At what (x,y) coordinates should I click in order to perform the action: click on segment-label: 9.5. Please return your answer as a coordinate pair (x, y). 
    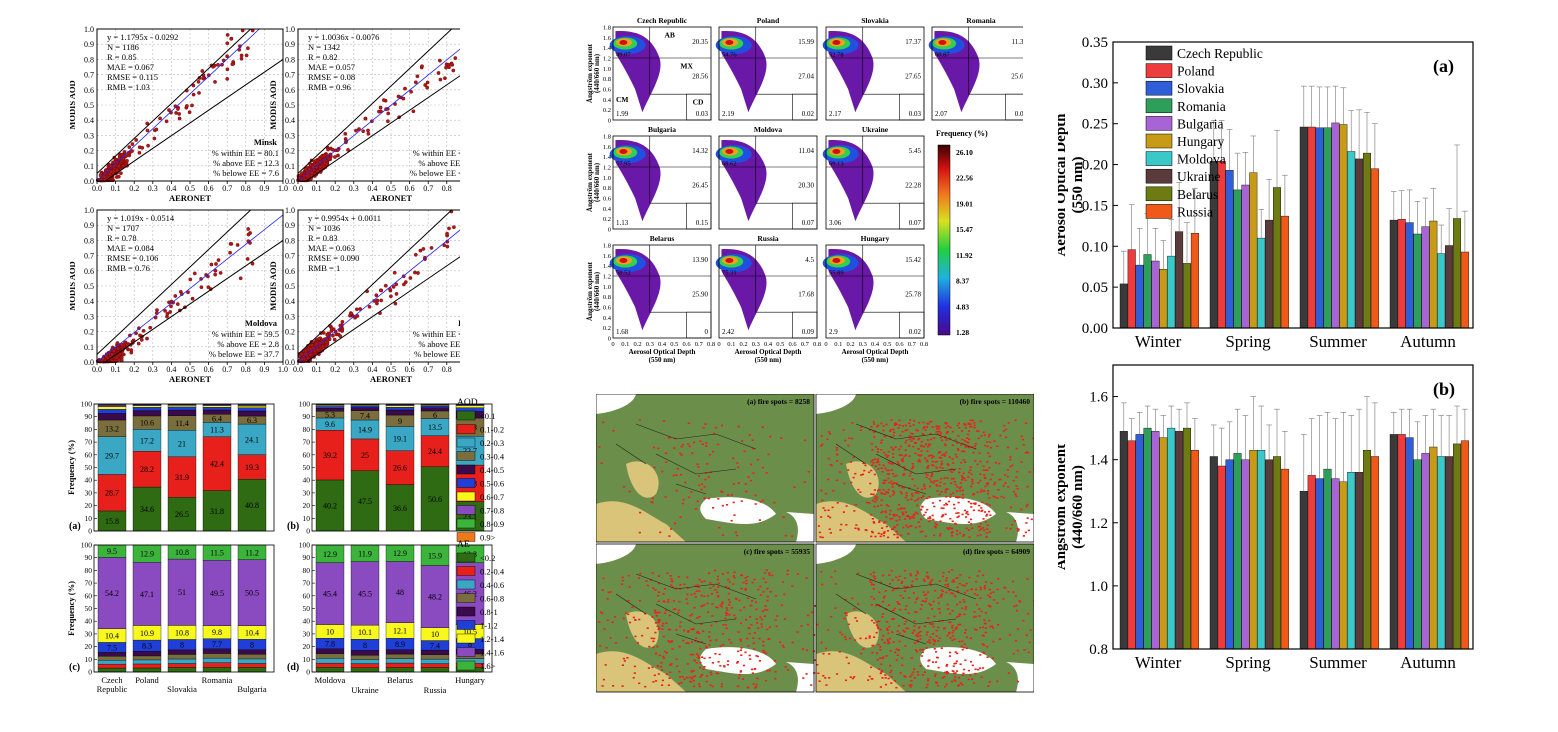
    Looking at the image, I should click on (112, 551).